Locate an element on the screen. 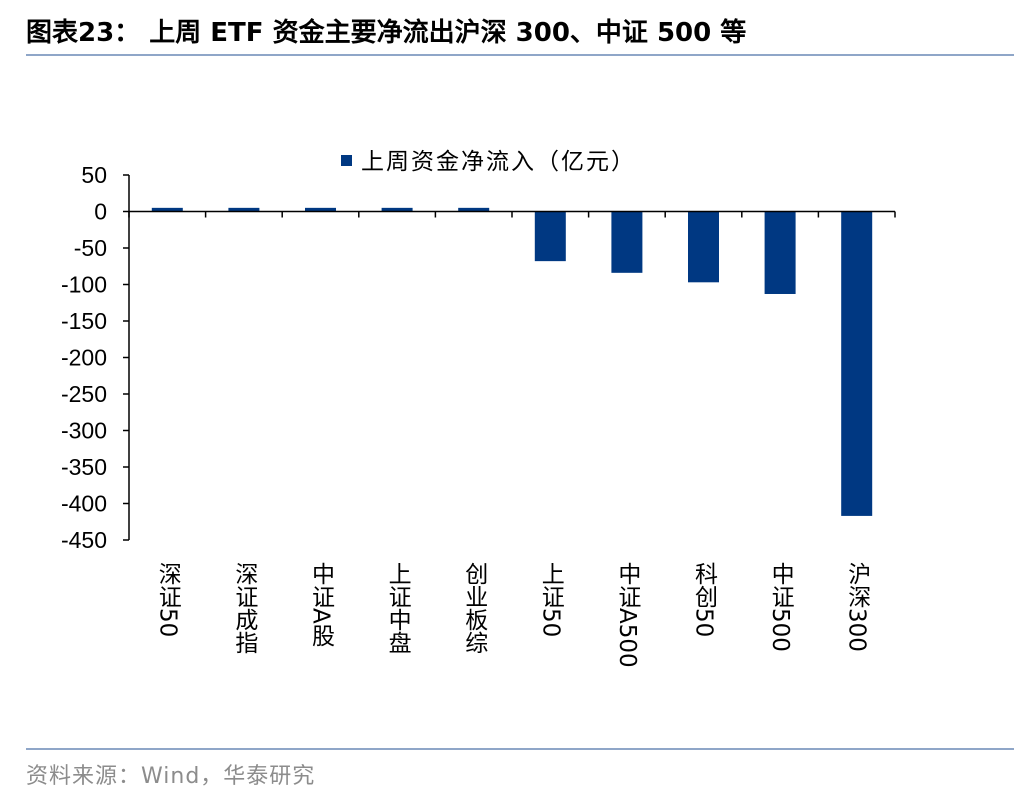 This screenshot has height=800, width=1036. title-rule is located at coordinates (520, 55).